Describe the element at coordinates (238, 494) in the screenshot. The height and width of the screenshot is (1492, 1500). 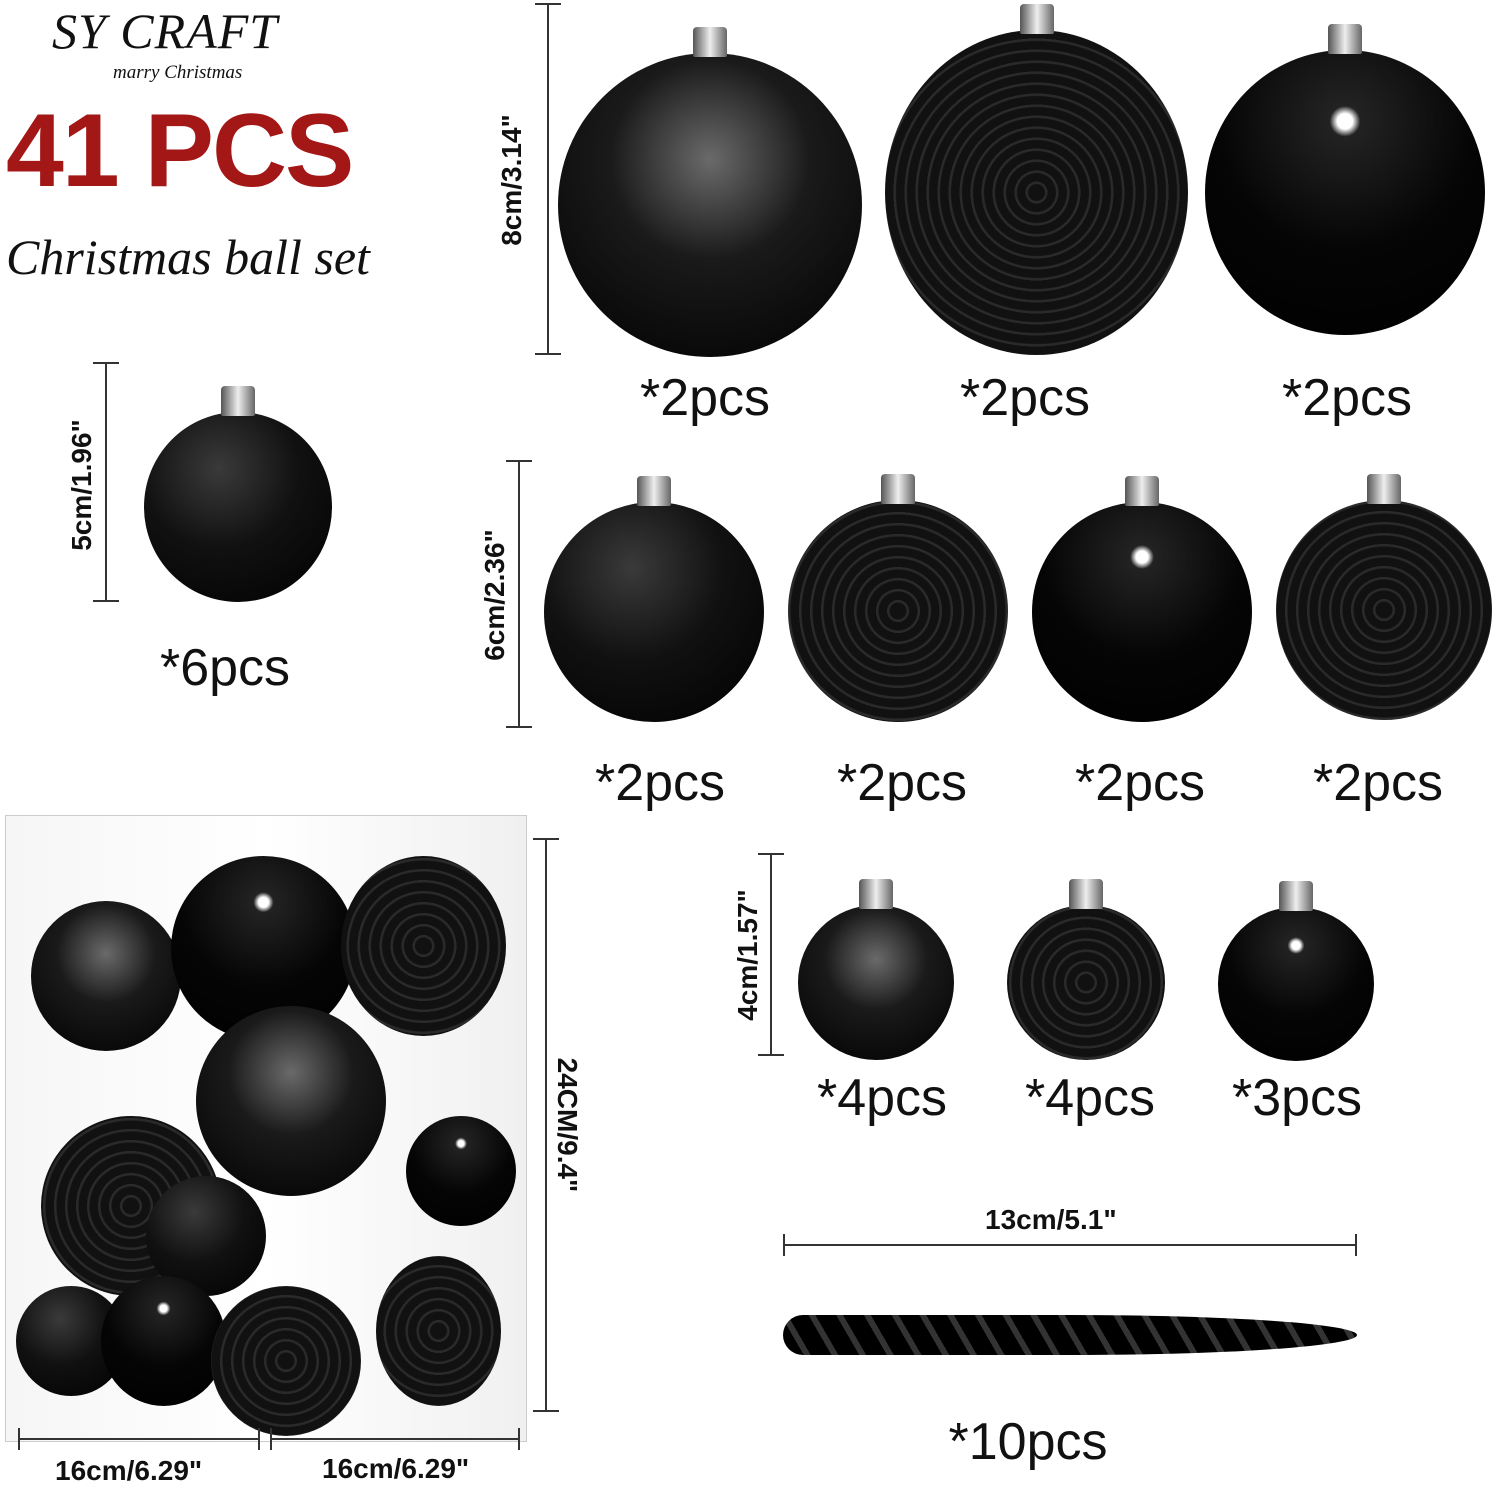
I see `ornament-5cm-matte` at that location.